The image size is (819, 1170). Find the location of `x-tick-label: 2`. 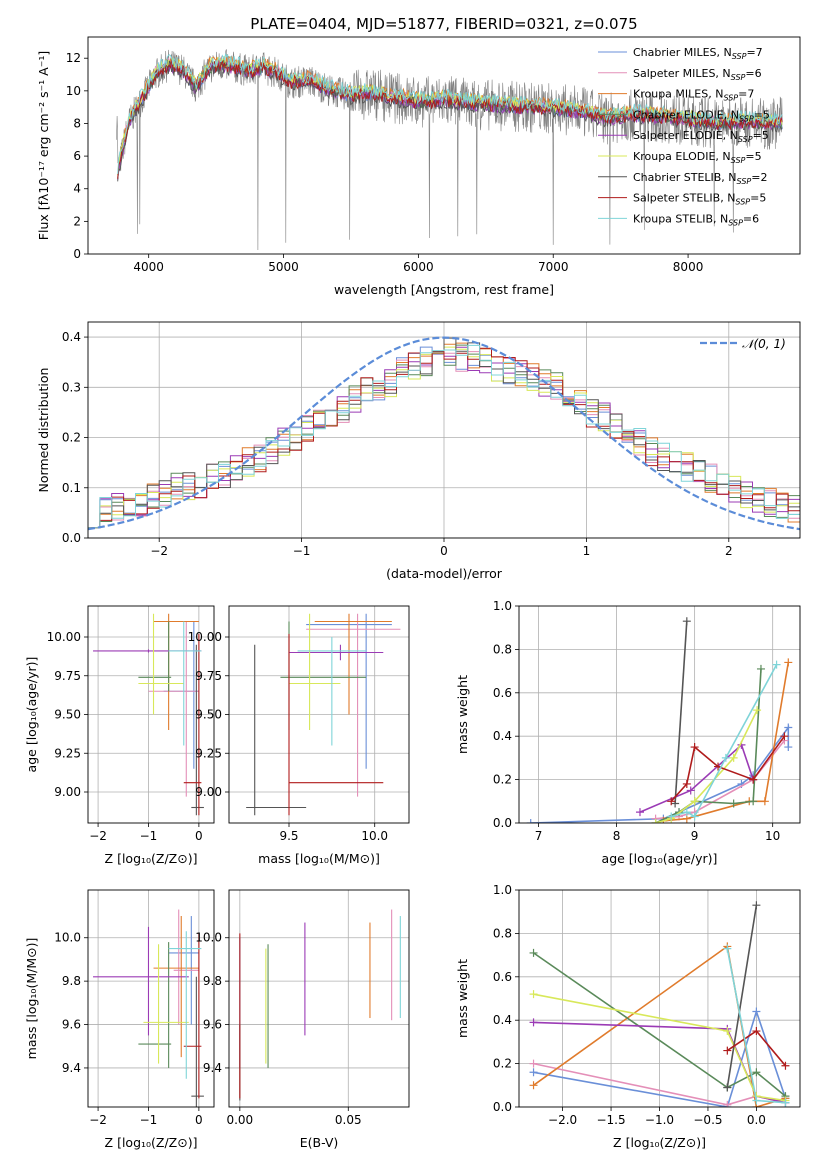

x-tick-label: 2 is located at coordinates (729, 551).